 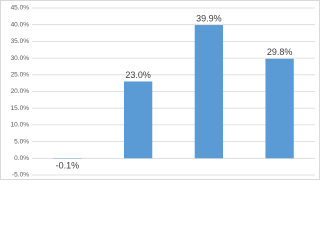 What do you see at coordinates (21, 141) in the screenshot?
I see `y-tick-label: 5.0%` at bounding box center [21, 141].